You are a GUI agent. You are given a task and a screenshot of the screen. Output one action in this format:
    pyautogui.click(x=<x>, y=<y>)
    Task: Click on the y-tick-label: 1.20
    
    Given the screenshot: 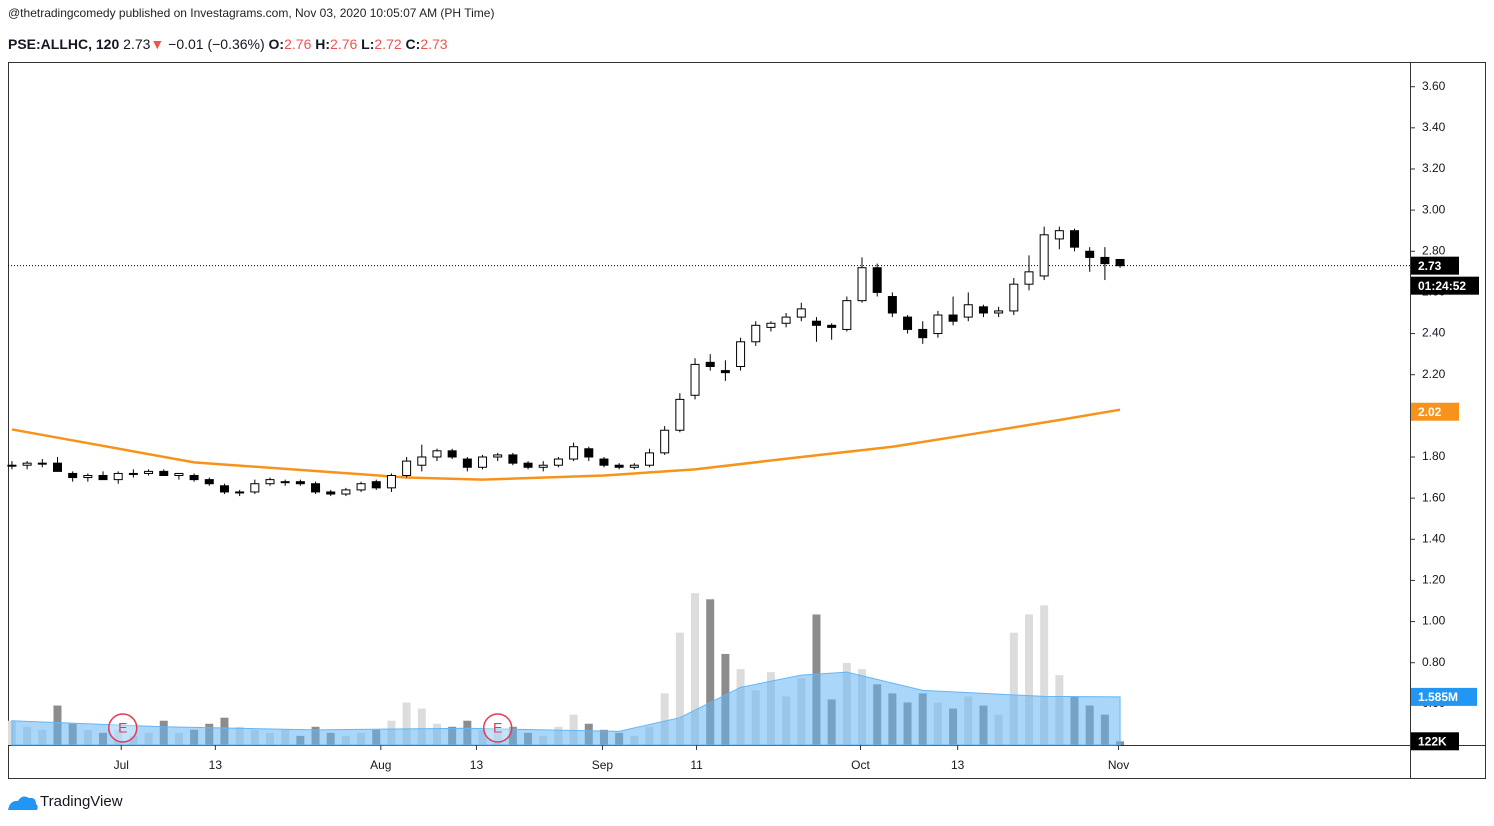 What is the action you would take?
    pyautogui.click(x=1434, y=580)
    